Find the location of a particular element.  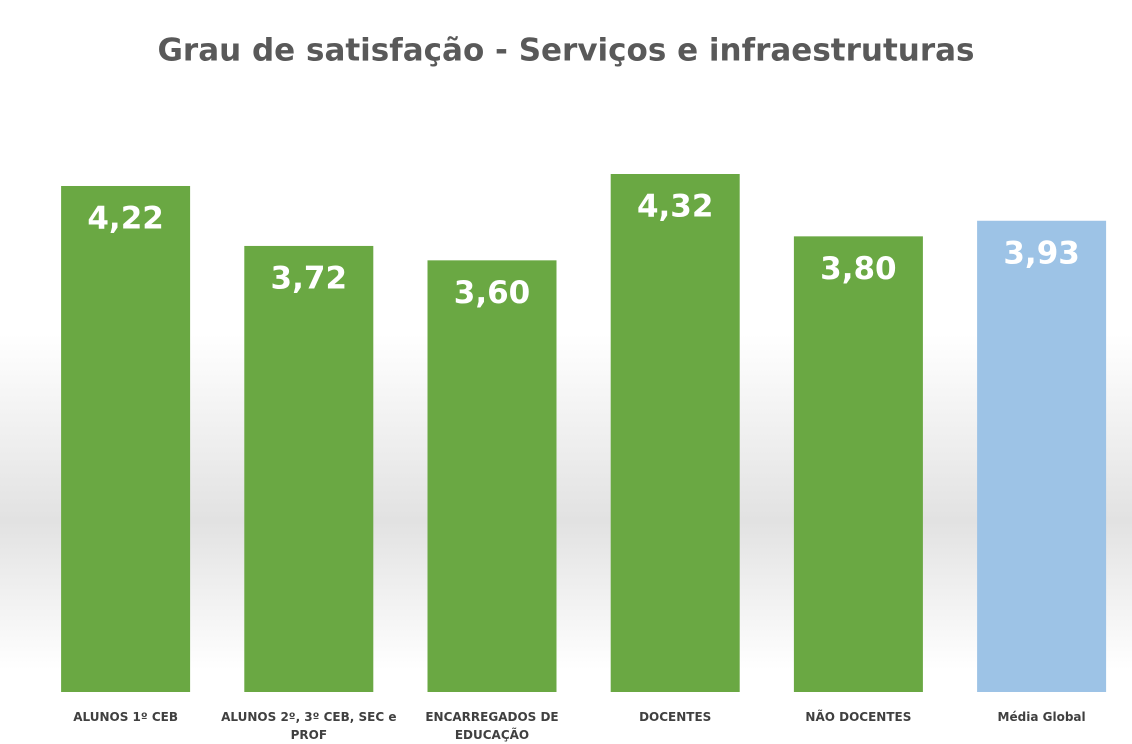

value-label: 3,93 is located at coordinates (1041, 253).